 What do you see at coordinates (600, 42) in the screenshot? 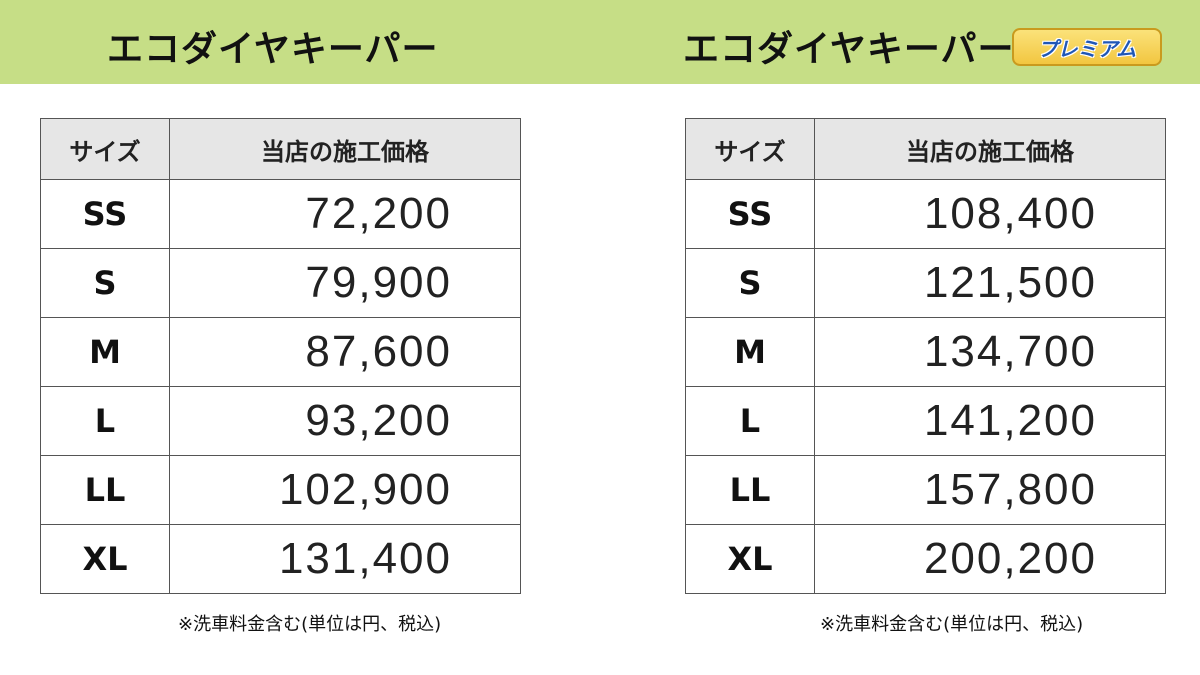
I see `header-bar` at bounding box center [600, 42].